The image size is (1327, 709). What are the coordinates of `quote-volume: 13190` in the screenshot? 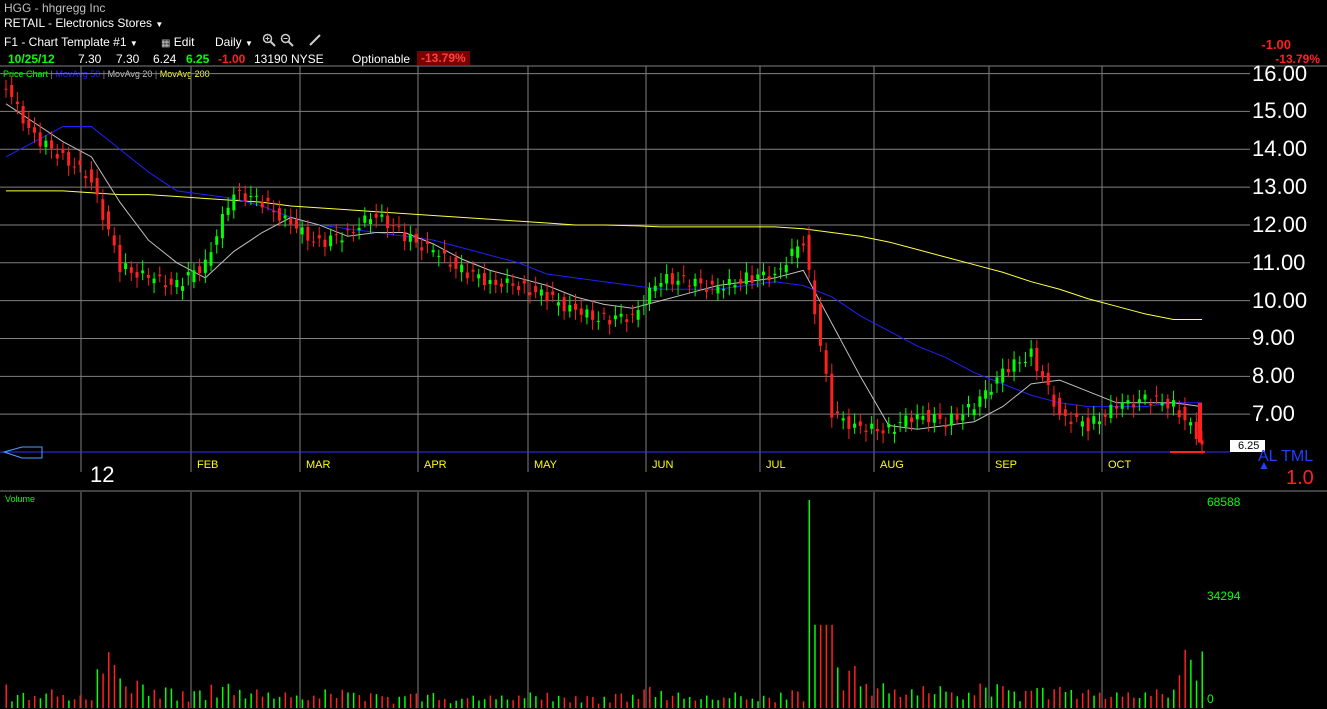 It's located at (271, 59).